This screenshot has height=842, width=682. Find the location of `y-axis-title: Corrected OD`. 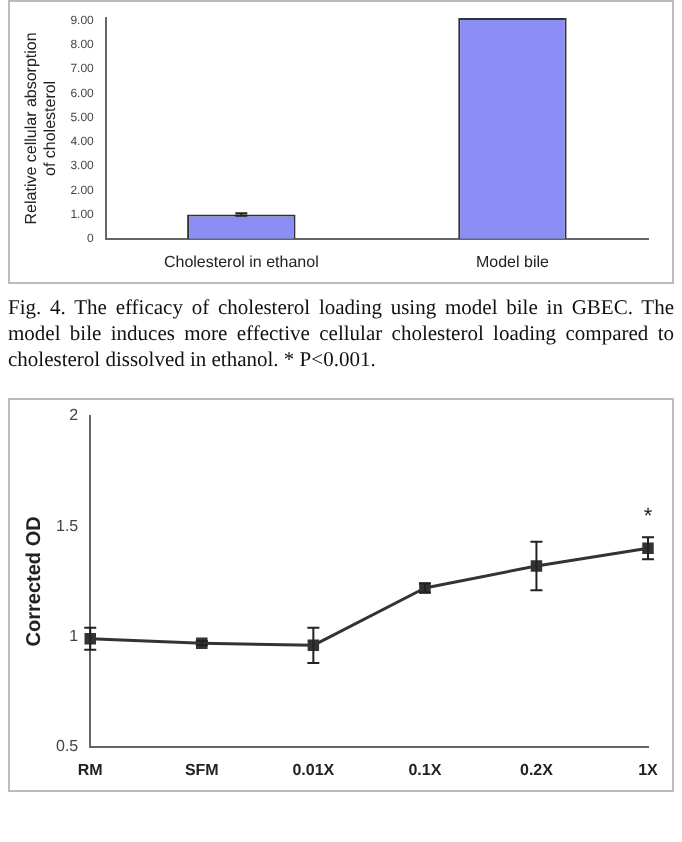

y-axis-title: Corrected OD is located at coordinates (34, 581).